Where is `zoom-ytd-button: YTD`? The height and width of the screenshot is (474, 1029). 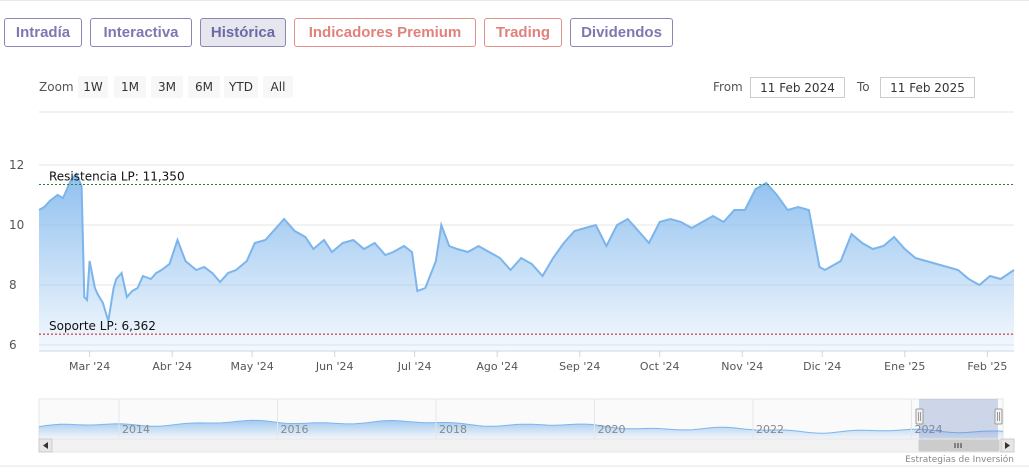 zoom-ytd-button: YTD is located at coordinates (241, 87).